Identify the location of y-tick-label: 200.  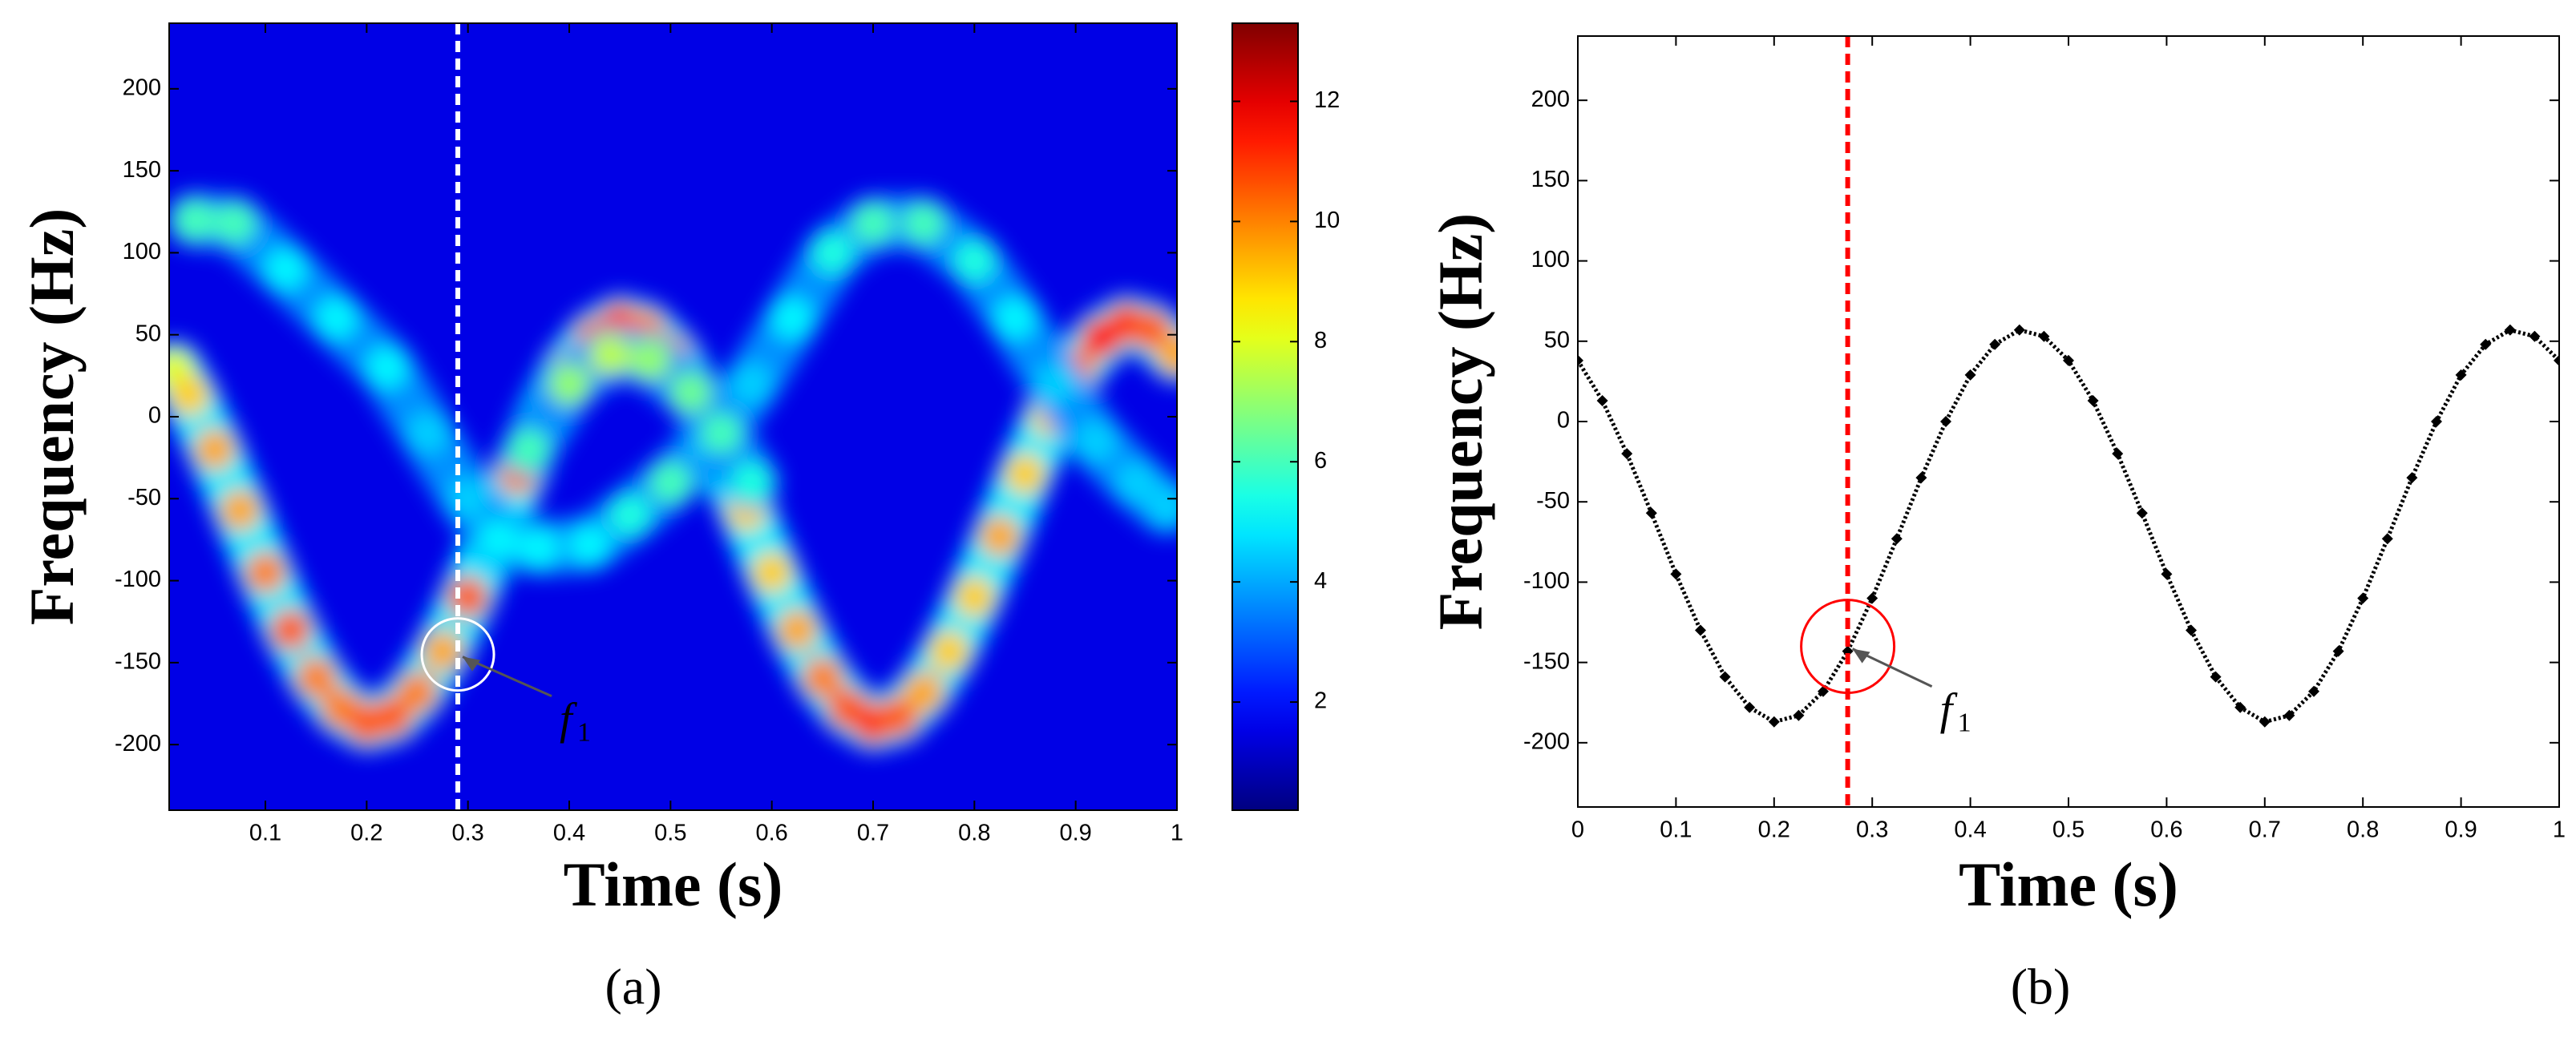
(1550, 99).